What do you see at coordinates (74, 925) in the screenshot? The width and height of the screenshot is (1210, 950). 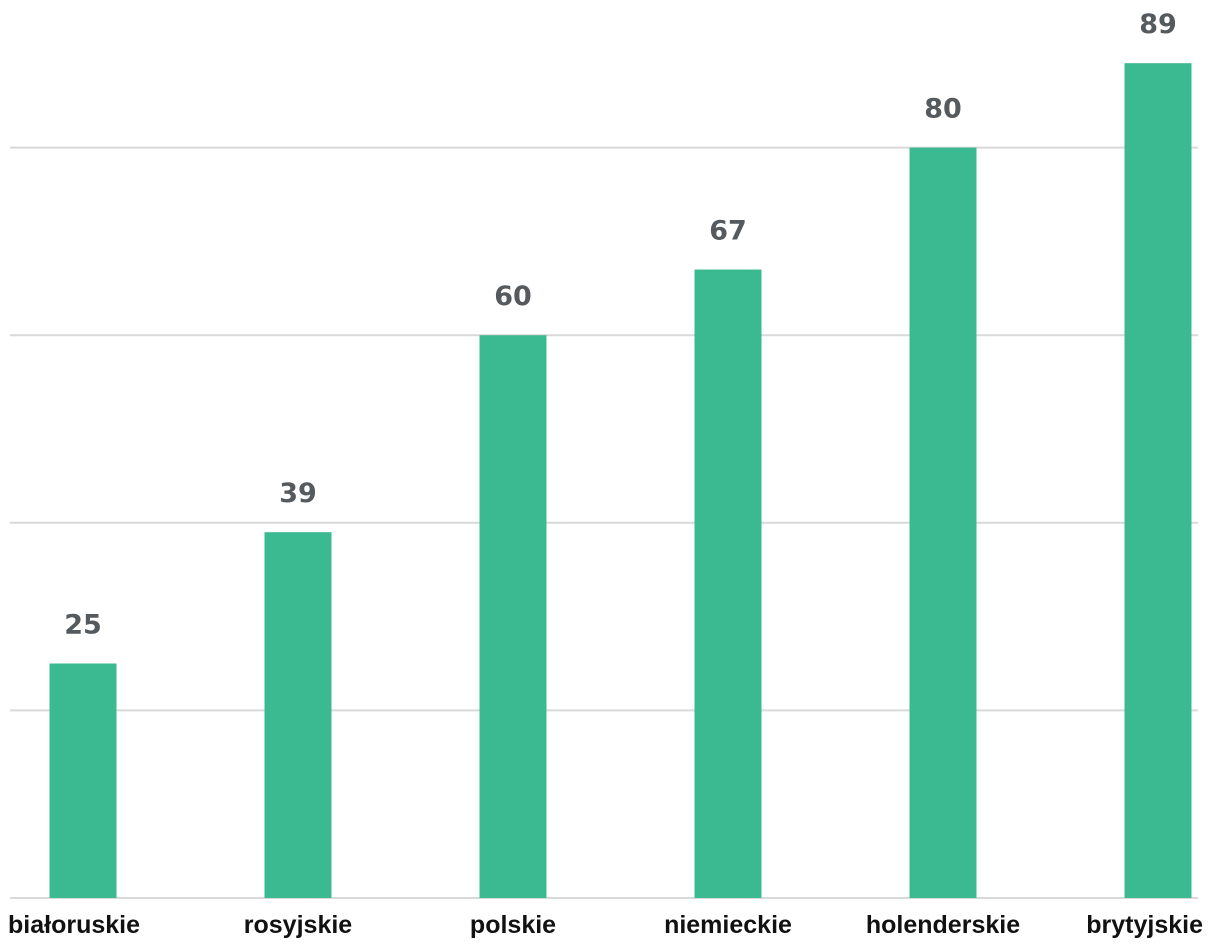 I see `category-label-0: białoruskie` at bounding box center [74, 925].